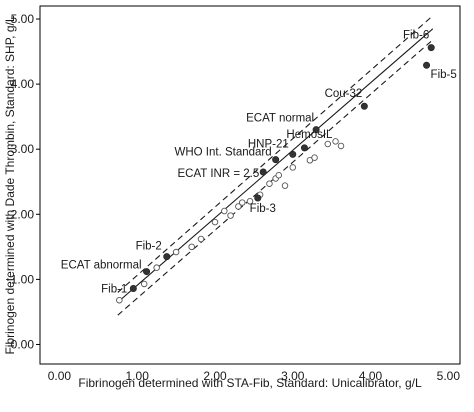 Image resolution: width=474 pixels, height=412 pixels. Describe the element at coordinates (23, 19) in the screenshot. I see `y-tick-label: 5.00` at that location.